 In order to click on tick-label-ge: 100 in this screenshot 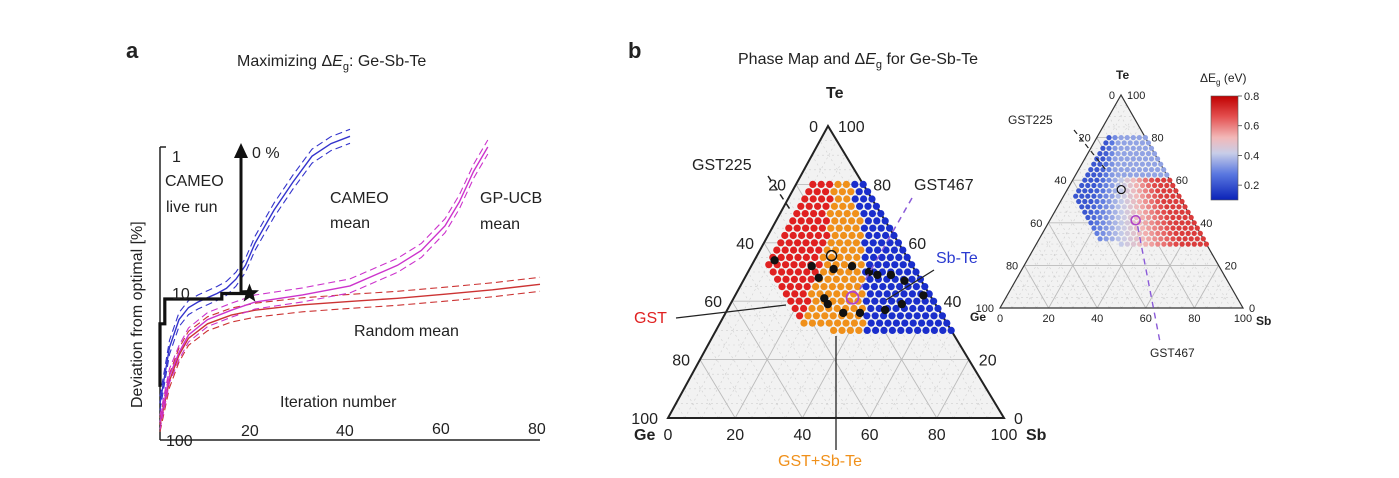, I will do `click(644, 419)`.